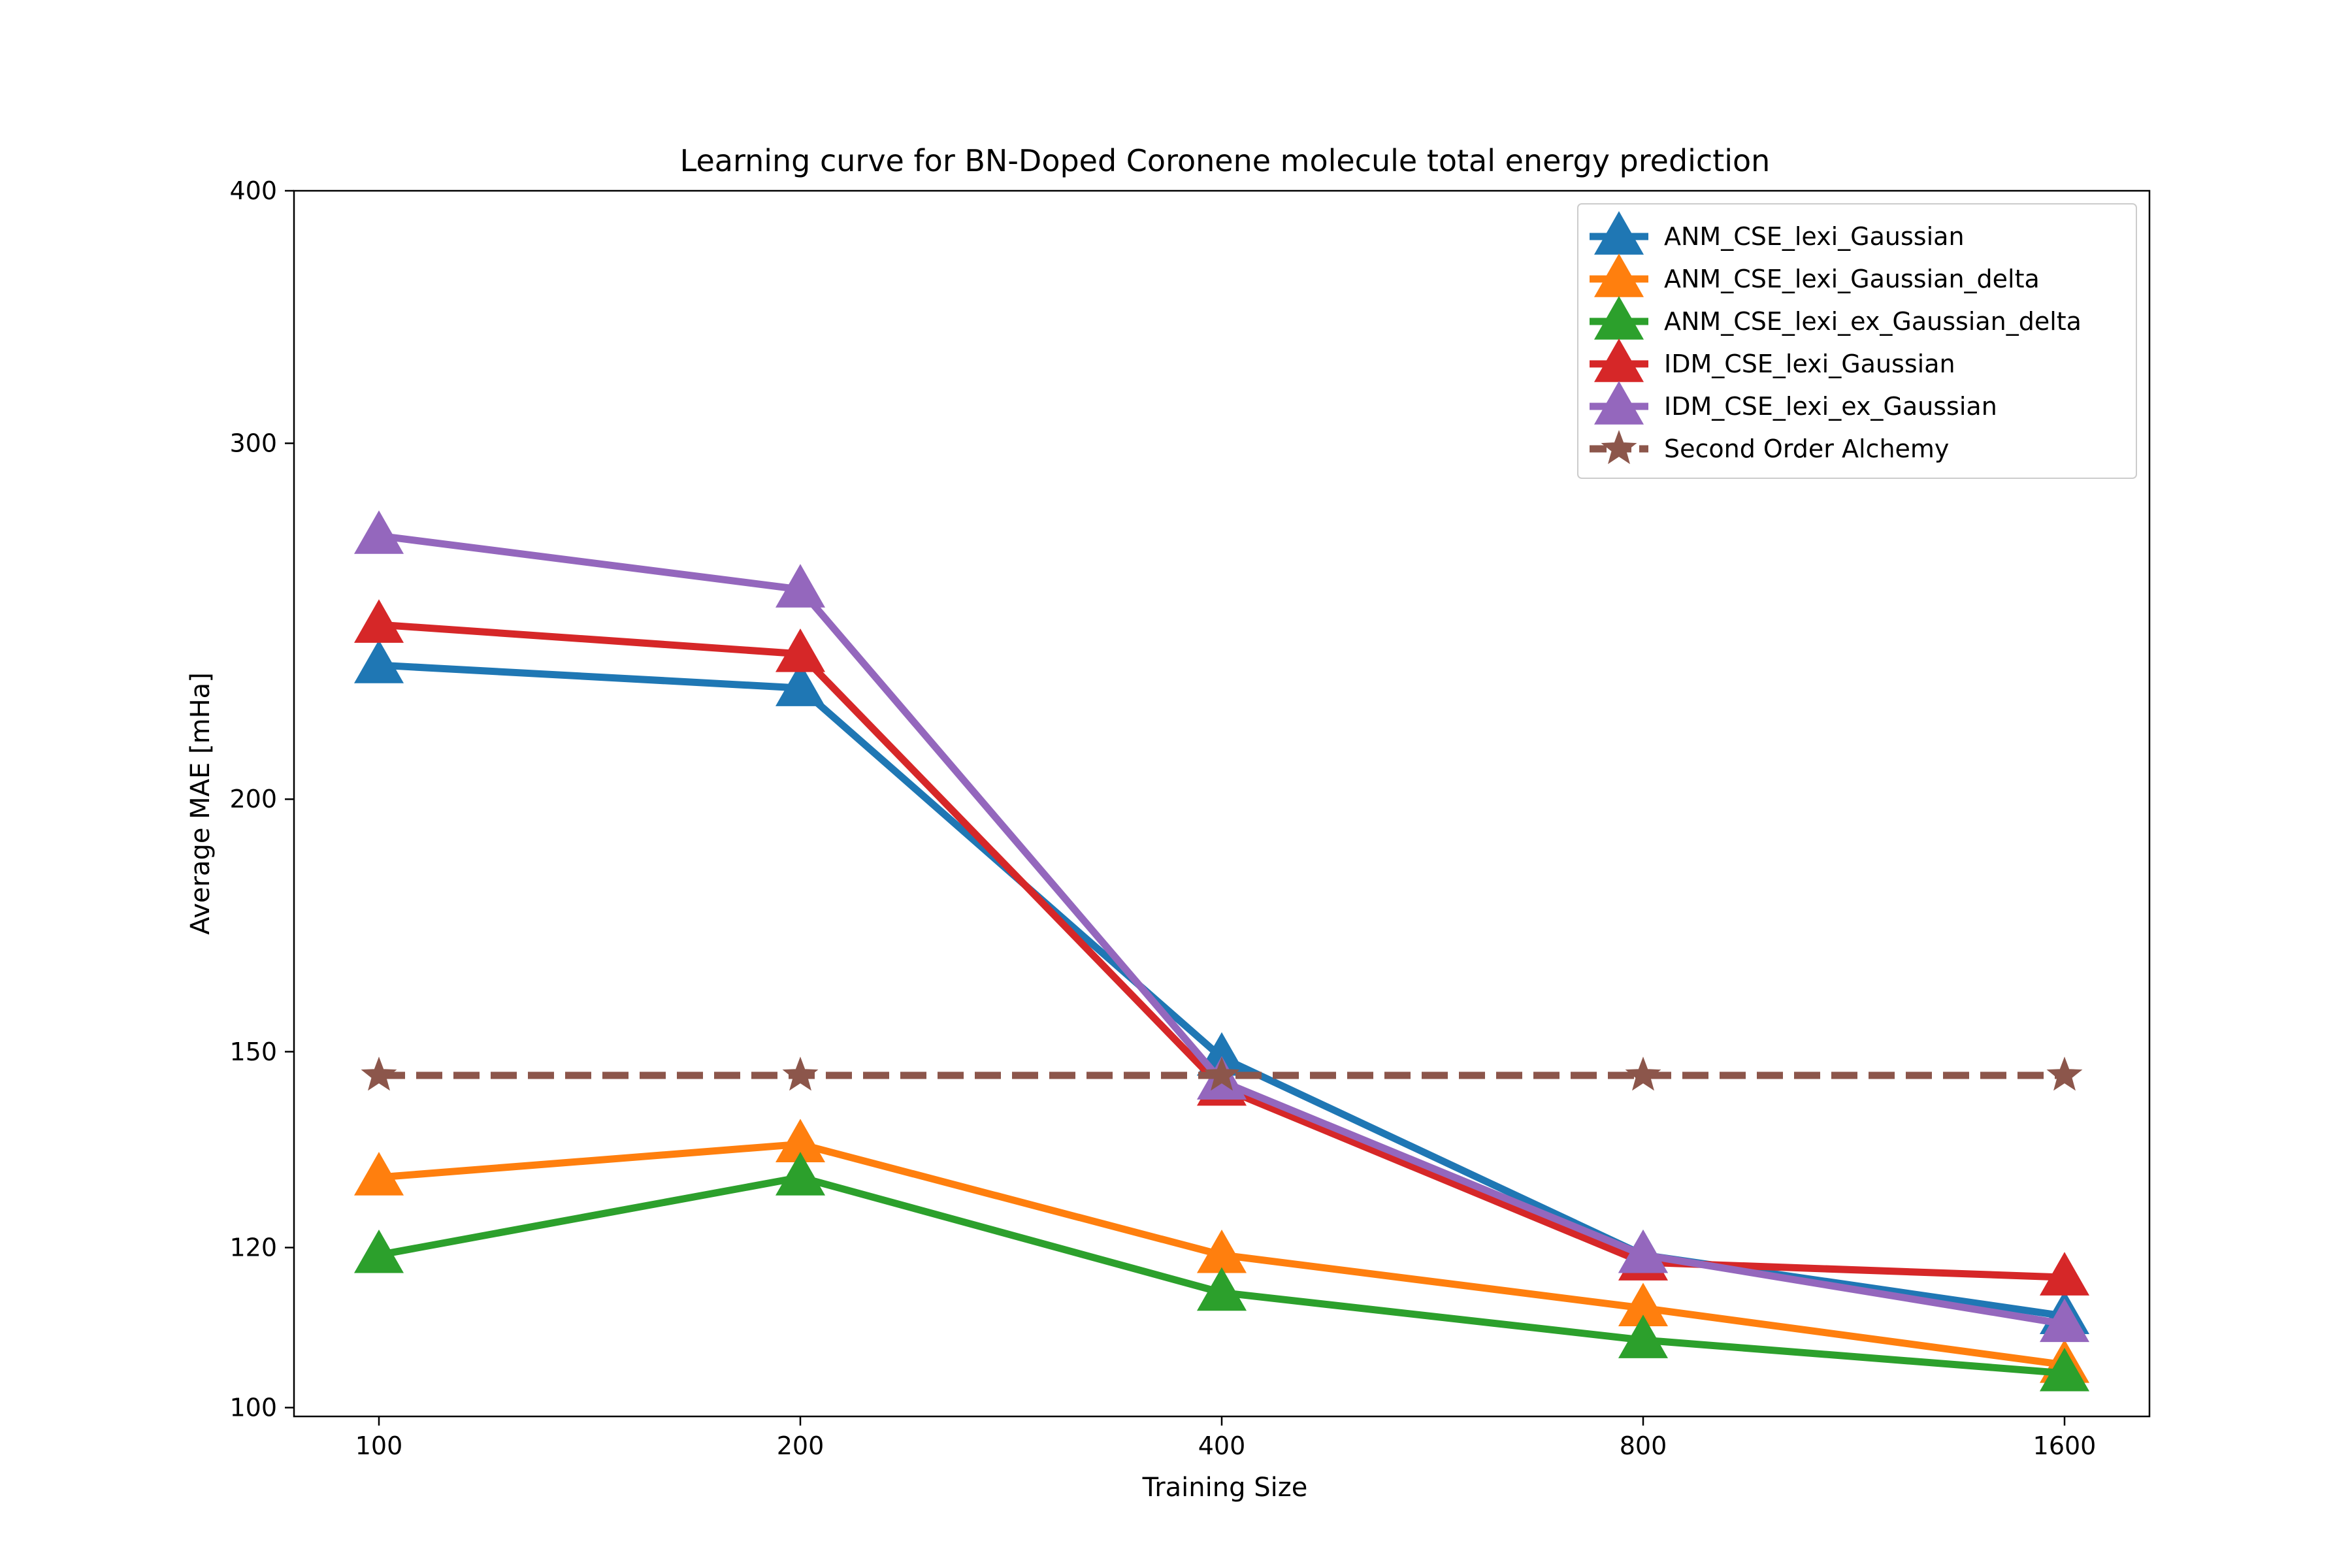 Image resolution: width=2352 pixels, height=1568 pixels. What do you see at coordinates (1873, 321) in the screenshot?
I see `legend-label: ANM_CSE_lexi_ex_Gaussian_delta` at bounding box center [1873, 321].